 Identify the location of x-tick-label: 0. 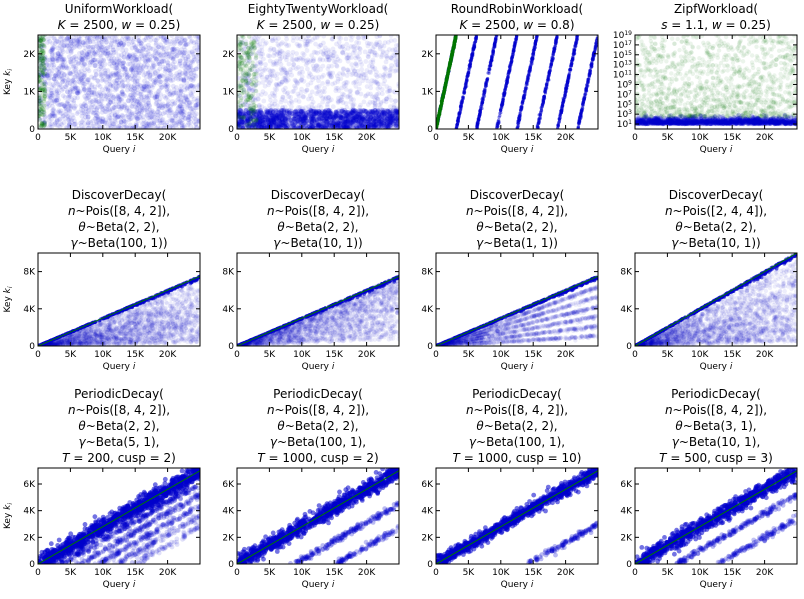
(38, 138).